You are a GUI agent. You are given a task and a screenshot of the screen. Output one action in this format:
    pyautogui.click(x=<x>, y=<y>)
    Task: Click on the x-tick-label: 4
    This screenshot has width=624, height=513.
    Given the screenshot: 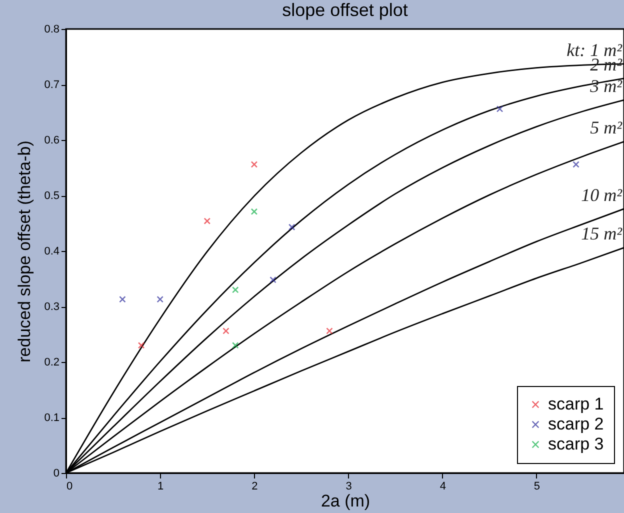 What is the action you would take?
    pyautogui.click(x=443, y=486)
    